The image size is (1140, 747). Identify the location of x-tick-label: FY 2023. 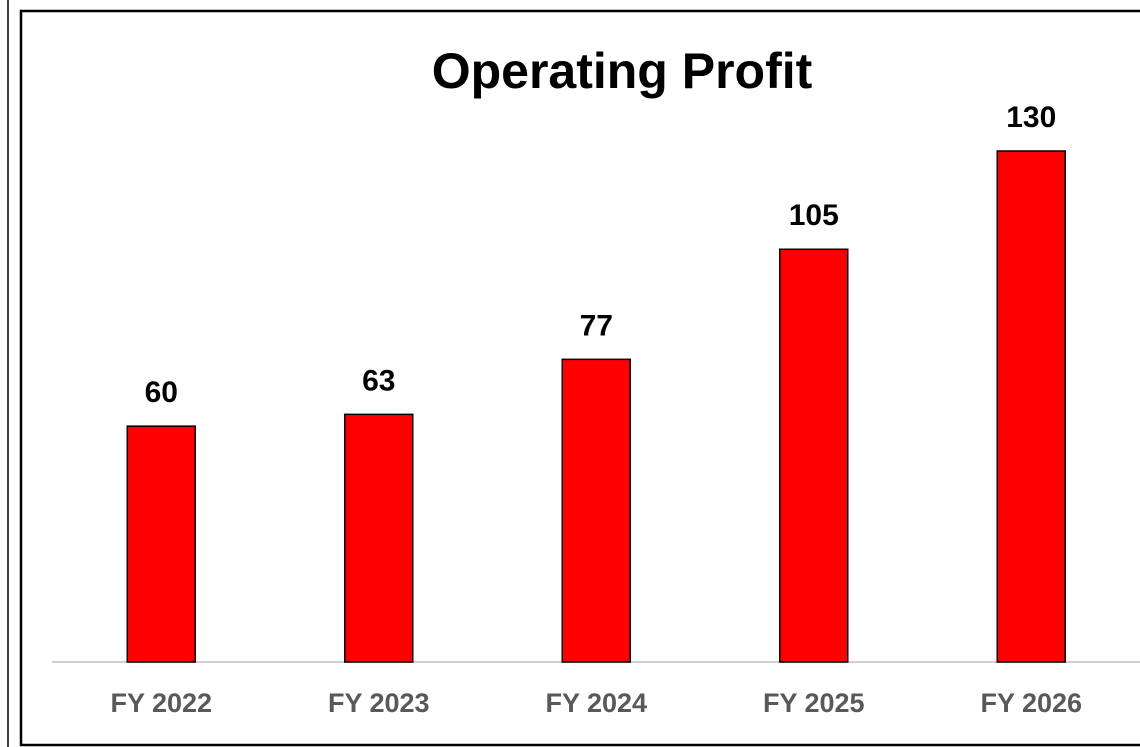
(379, 703).